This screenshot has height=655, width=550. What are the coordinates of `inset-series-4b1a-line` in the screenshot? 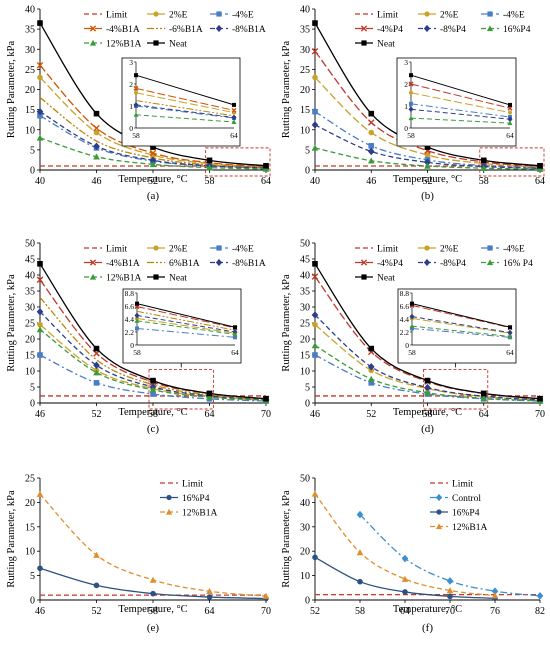 It's located at (186, 317).